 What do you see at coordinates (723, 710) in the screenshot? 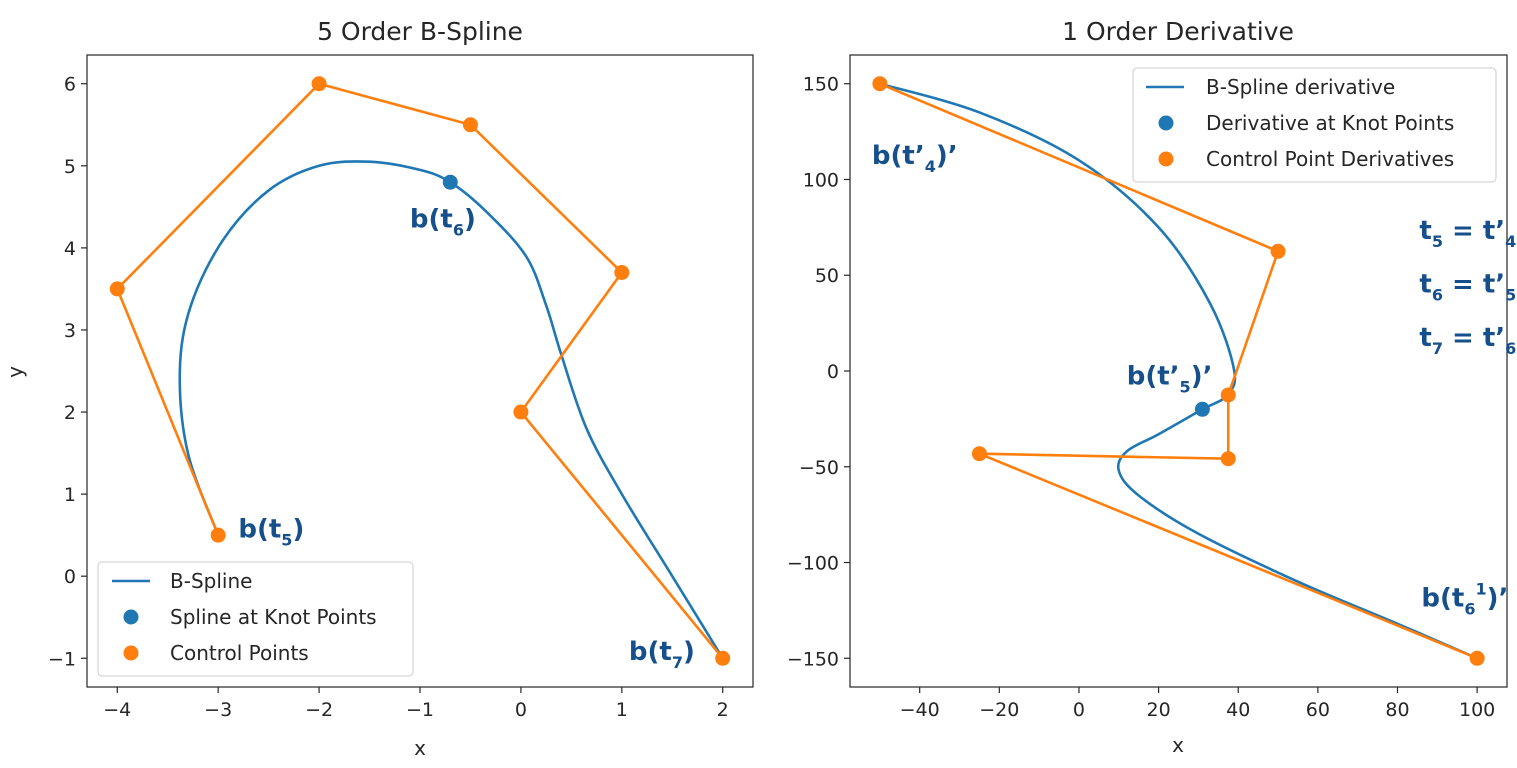
I see `x-tick-label: 2` at bounding box center [723, 710].